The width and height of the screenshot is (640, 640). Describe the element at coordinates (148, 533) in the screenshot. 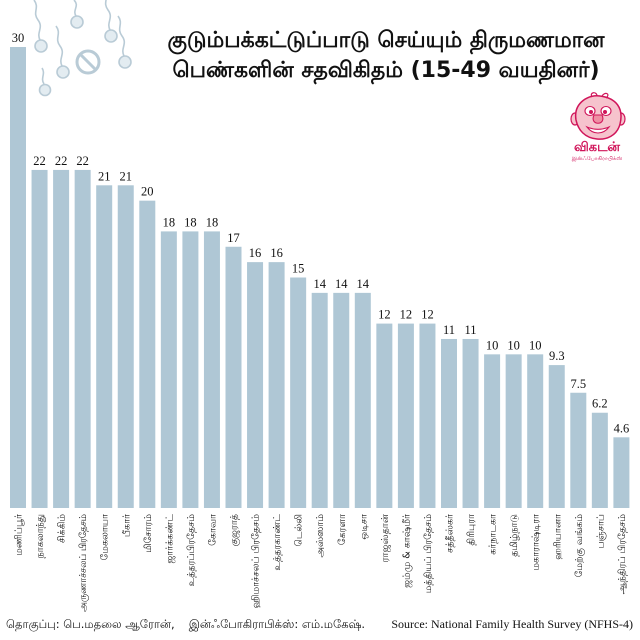

I see `x-tick-label: மிசோரம்` at that location.